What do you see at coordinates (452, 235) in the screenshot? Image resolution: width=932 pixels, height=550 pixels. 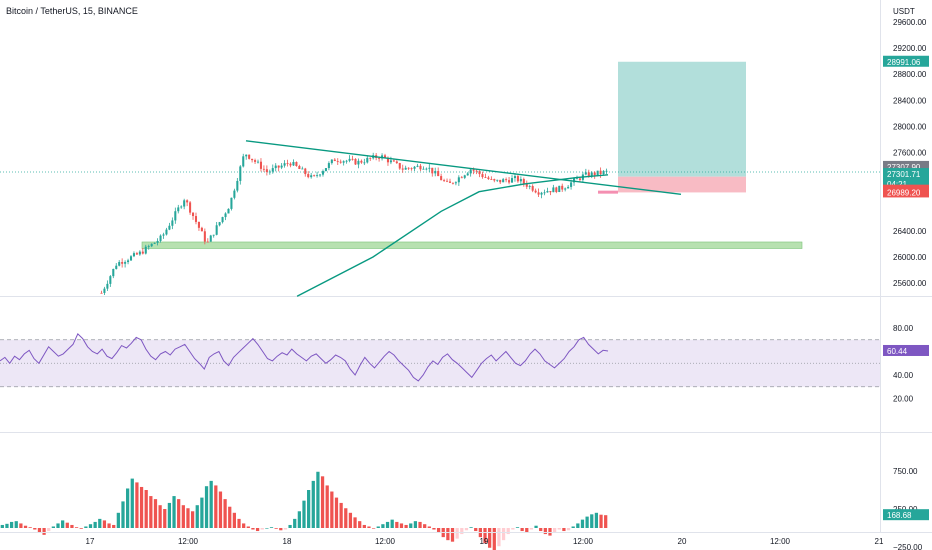 I see `moving-average-line` at bounding box center [452, 235].